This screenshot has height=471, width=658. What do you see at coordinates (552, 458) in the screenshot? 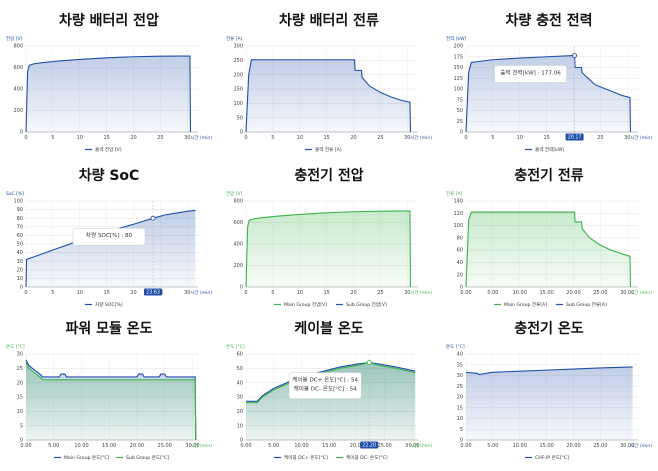
I see `legend-label: CHF-IP 온도[°C]` at bounding box center [552, 458].